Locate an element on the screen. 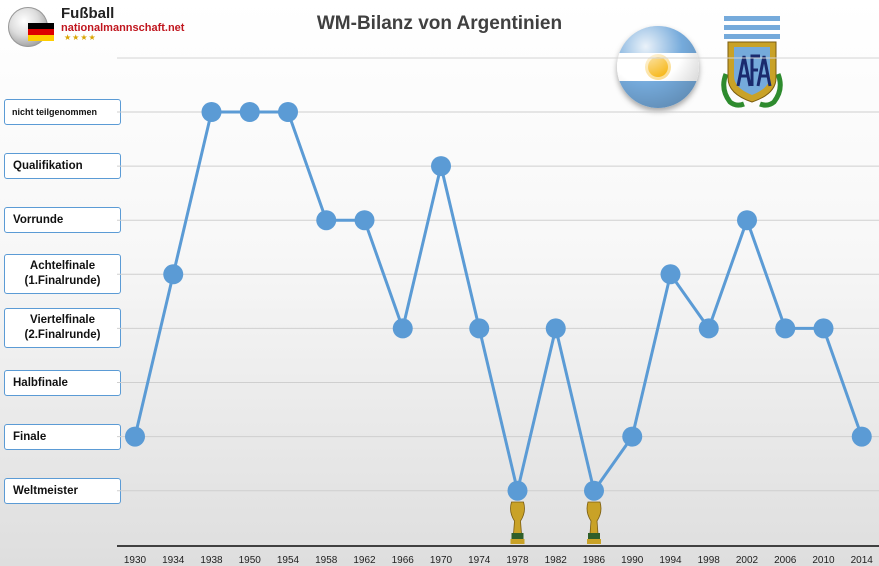 Image resolution: width=879 pixels, height=566 pixels. data-point-1978 is located at coordinates (517, 490).